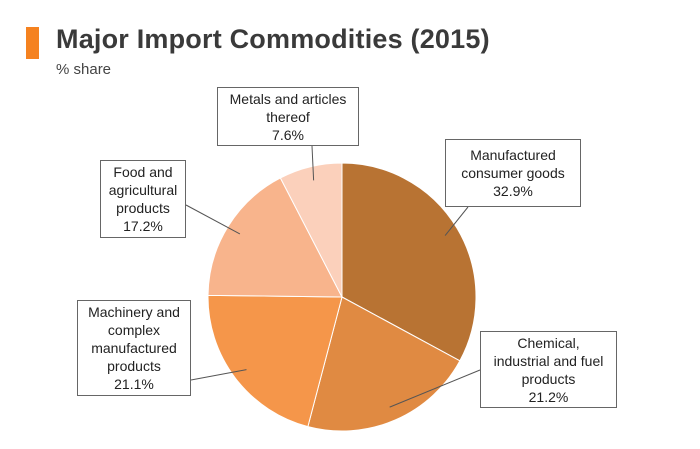 Image resolution: width=700 pixels, height=449 pixels. What do you see at coordinates (134, 384) in the screenshot?
I see `slice-value: 21.1%` at bounding box center [134, 384].